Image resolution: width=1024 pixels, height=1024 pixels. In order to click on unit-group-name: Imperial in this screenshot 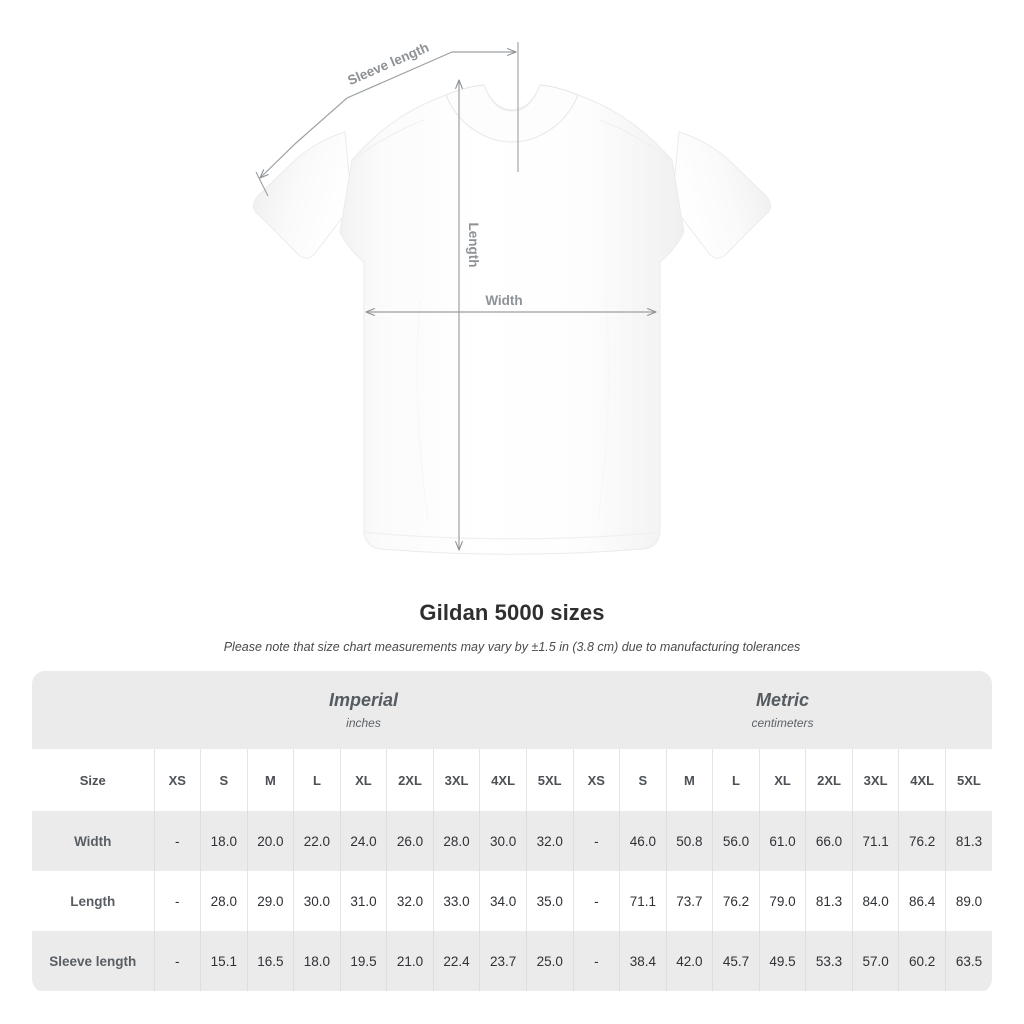, I will do `click(364, 700)`.